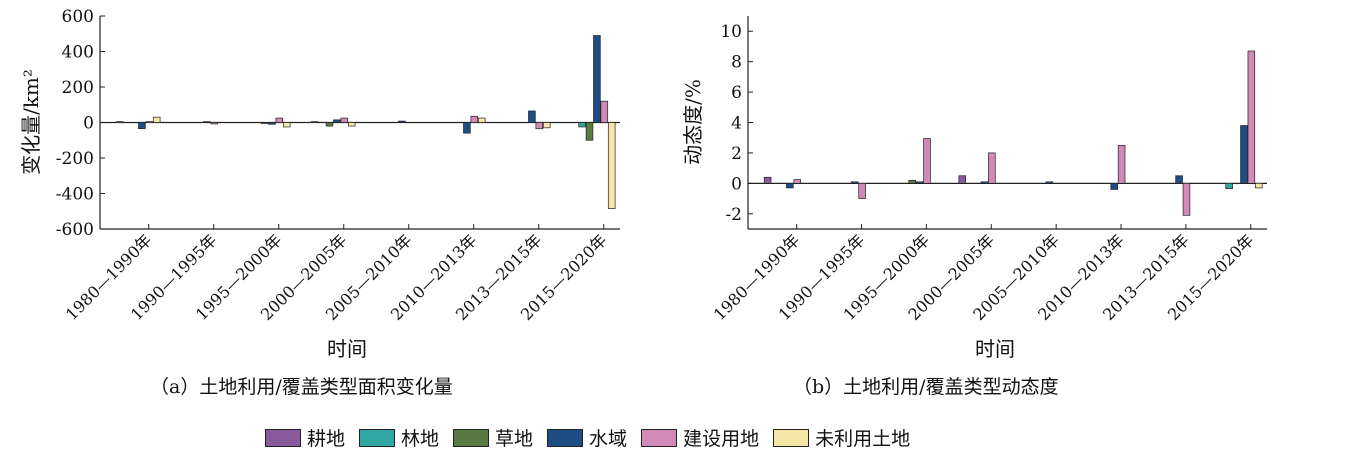 The width and height of the screenshot is (1346, 465). What do you see at coordinates (731, 32) in the screenshot?
I see `y-tick-label: 10` at bounding box center [731, 32].